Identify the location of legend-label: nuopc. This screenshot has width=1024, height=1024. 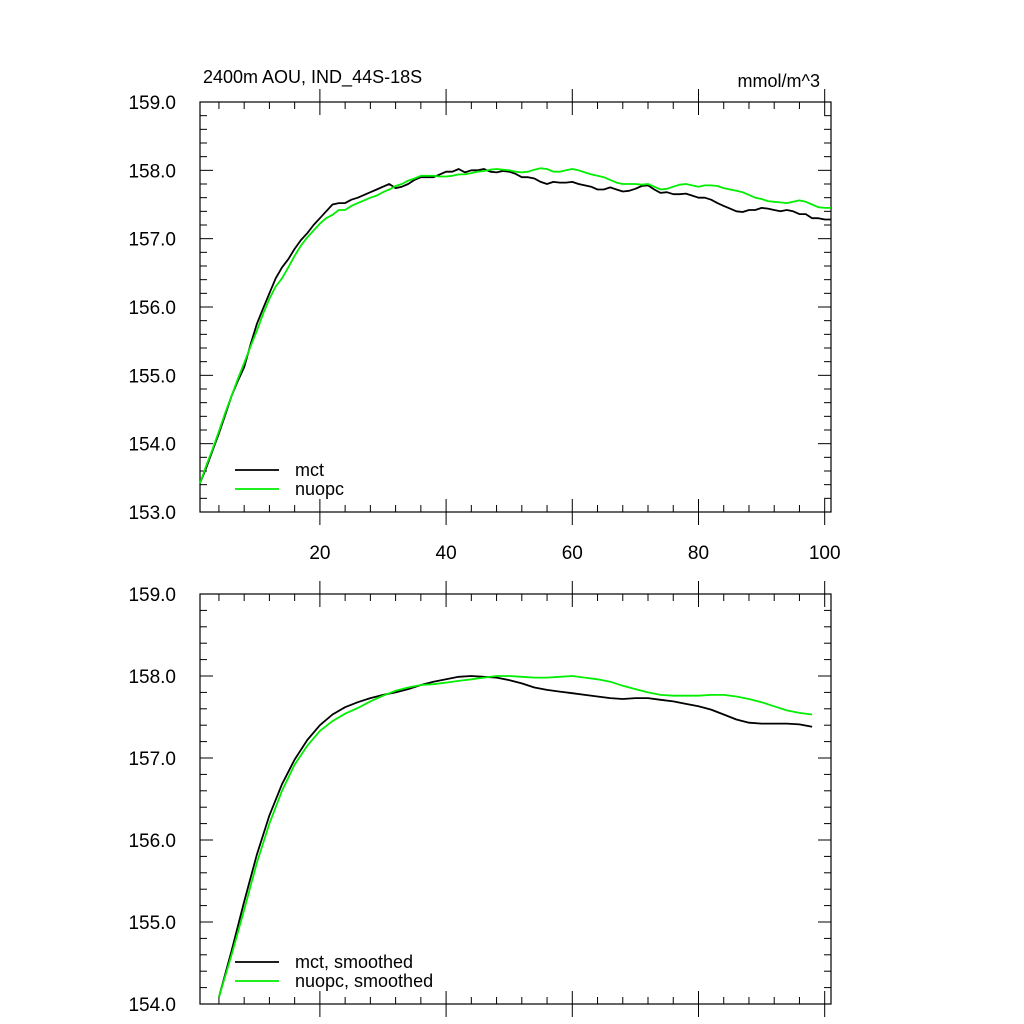
(319, 489).